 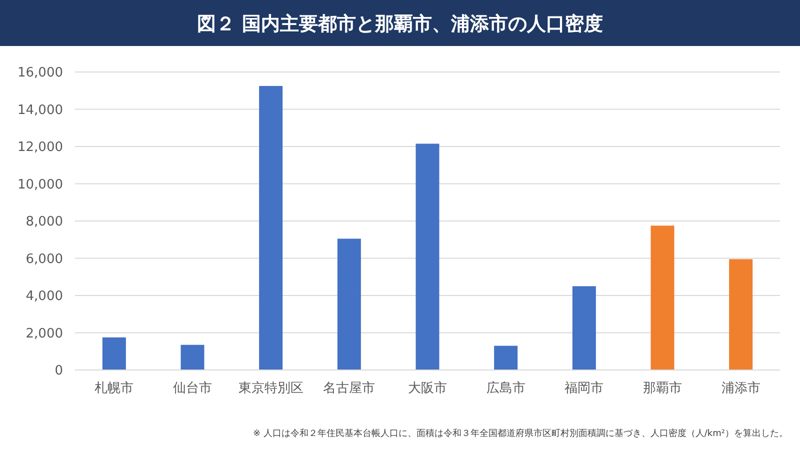 I want to click on x-tick-label: 東京特別区, so click(x=271, y=388).